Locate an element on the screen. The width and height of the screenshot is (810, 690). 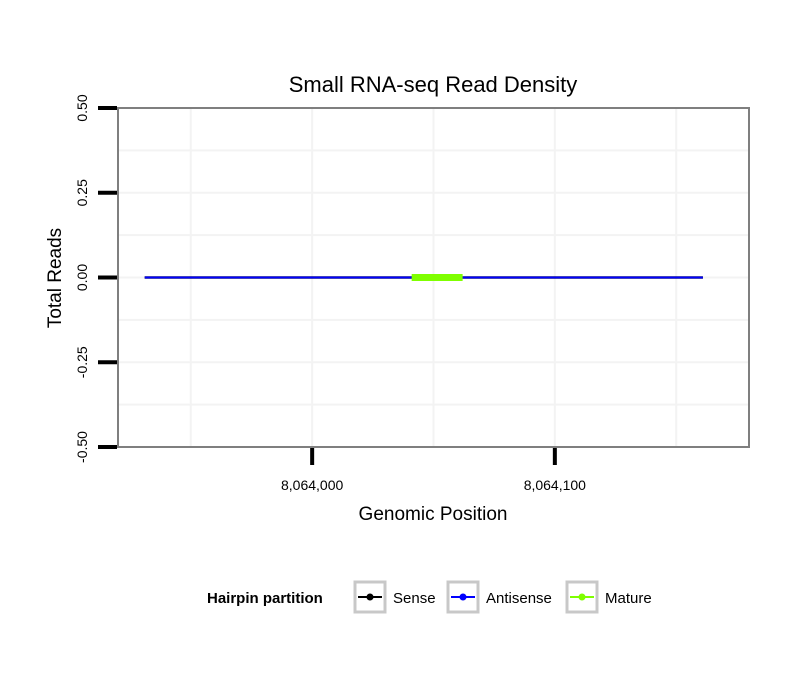
legend-label: Sense is located at coordinates (414, 598).